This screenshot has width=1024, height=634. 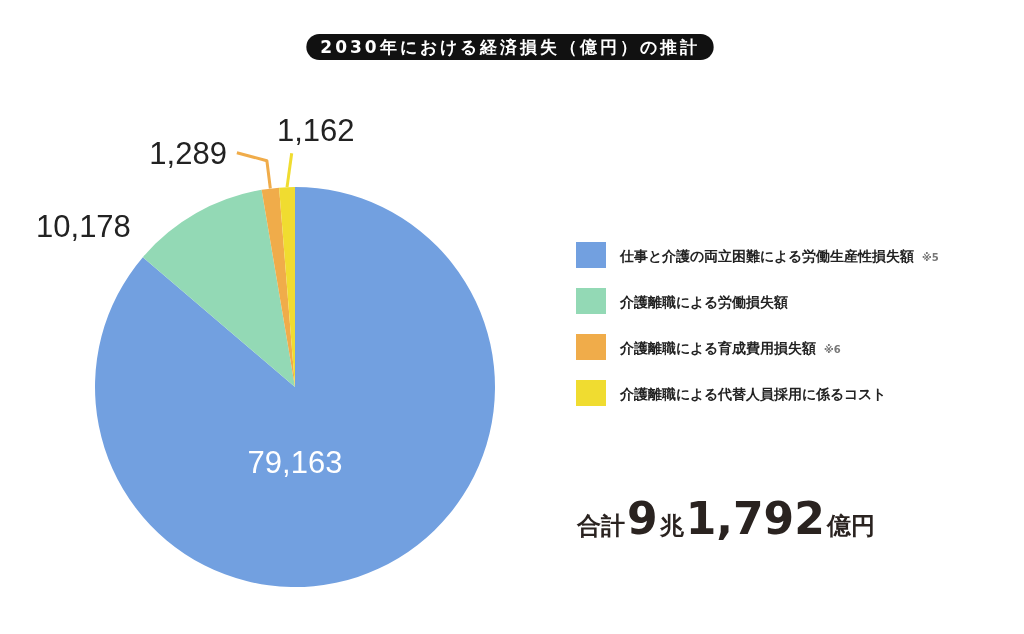 What do you see at coordinates (703, 302) in the screenshot?
I see `legend-label: 介護離職による労働損失額` at bounding box center [703, 302].